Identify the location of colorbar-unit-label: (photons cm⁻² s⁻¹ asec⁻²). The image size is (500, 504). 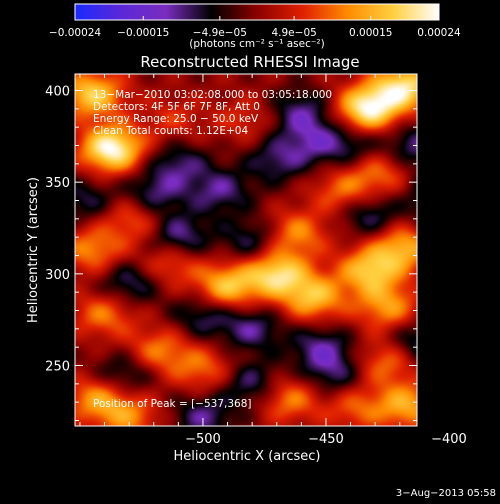
(256, 44).